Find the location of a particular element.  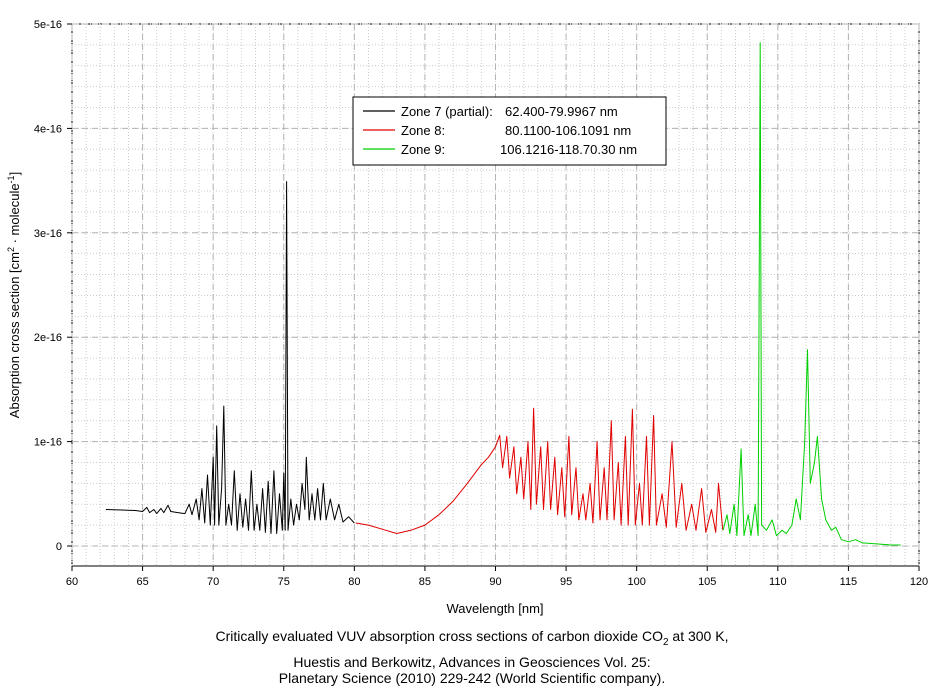

caption-line-1-tail: at 300 K, is located at coordinates (698, 636).